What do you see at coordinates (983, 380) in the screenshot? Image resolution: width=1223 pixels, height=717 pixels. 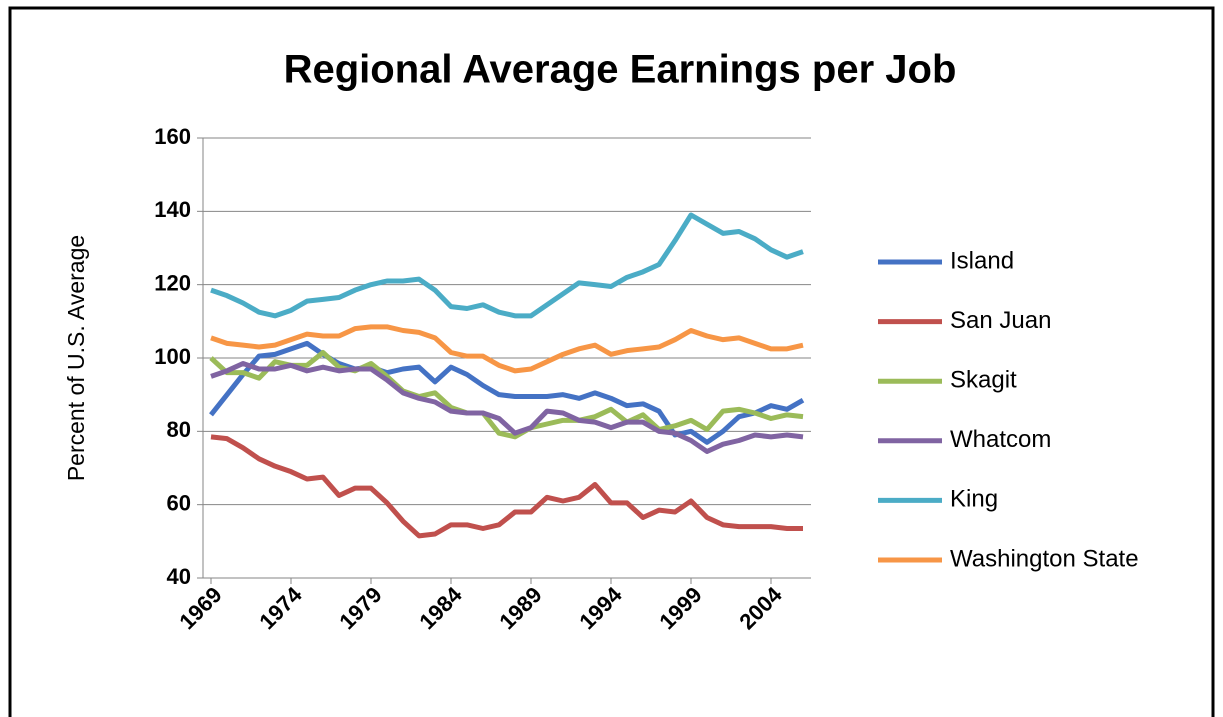 I see `legend-label: Skagit` at bounding box center [983, 380].